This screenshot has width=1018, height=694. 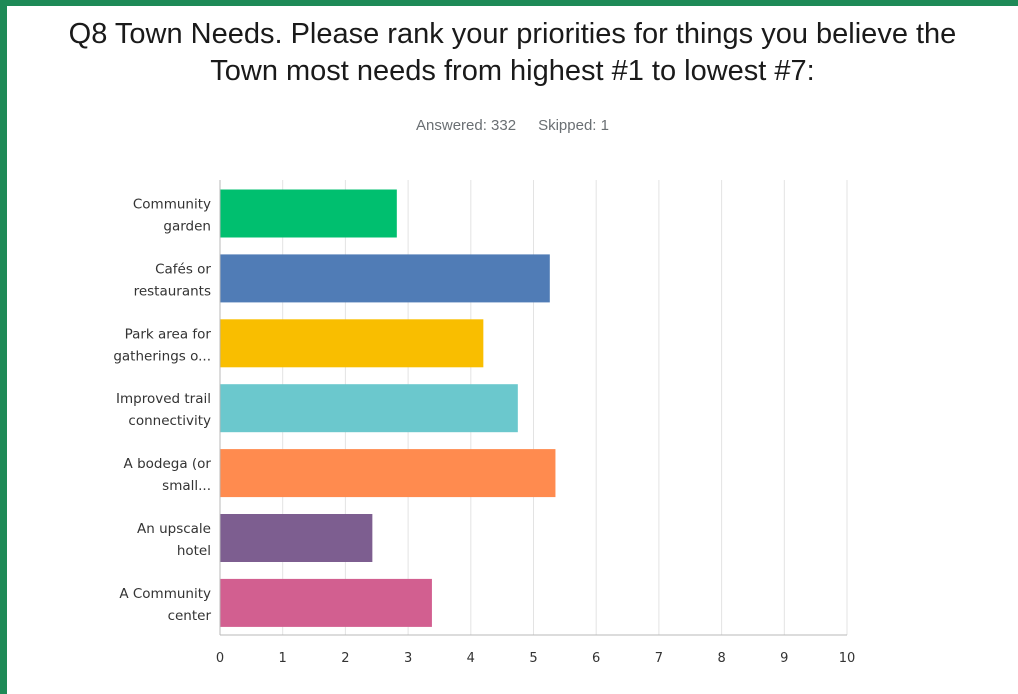 I want to click on category-label: Improved trail connectivity, so click(x=163, y=410).